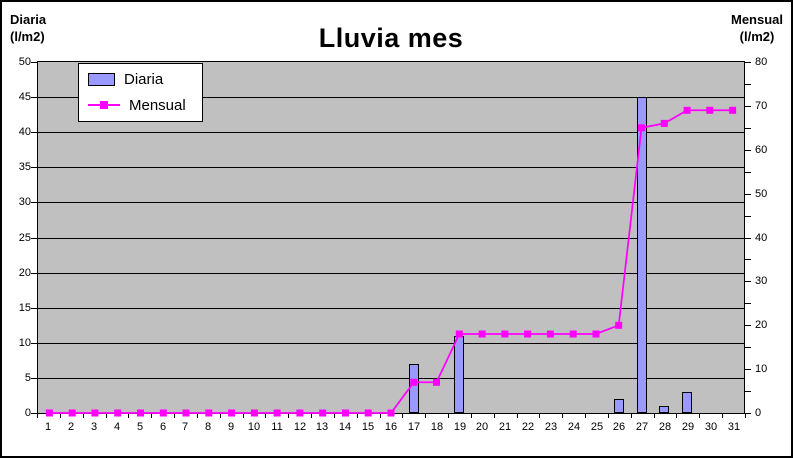  What do you see at coordinates (642, 427) in the screenshot?
I see `x-axis-label-day-27: 27` at bounding box center [642, 427].